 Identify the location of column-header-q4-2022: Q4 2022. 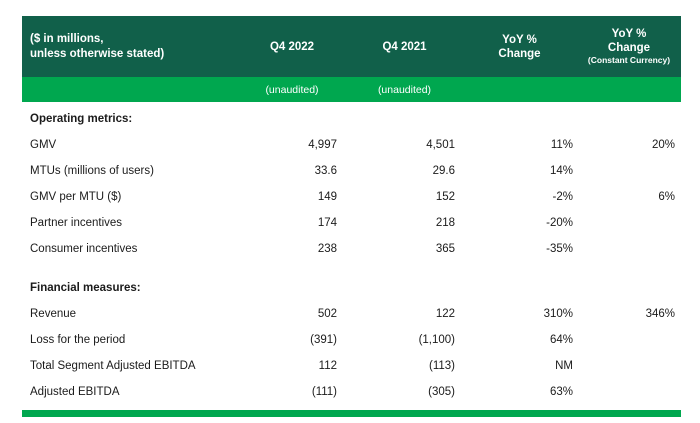
(292, 46).